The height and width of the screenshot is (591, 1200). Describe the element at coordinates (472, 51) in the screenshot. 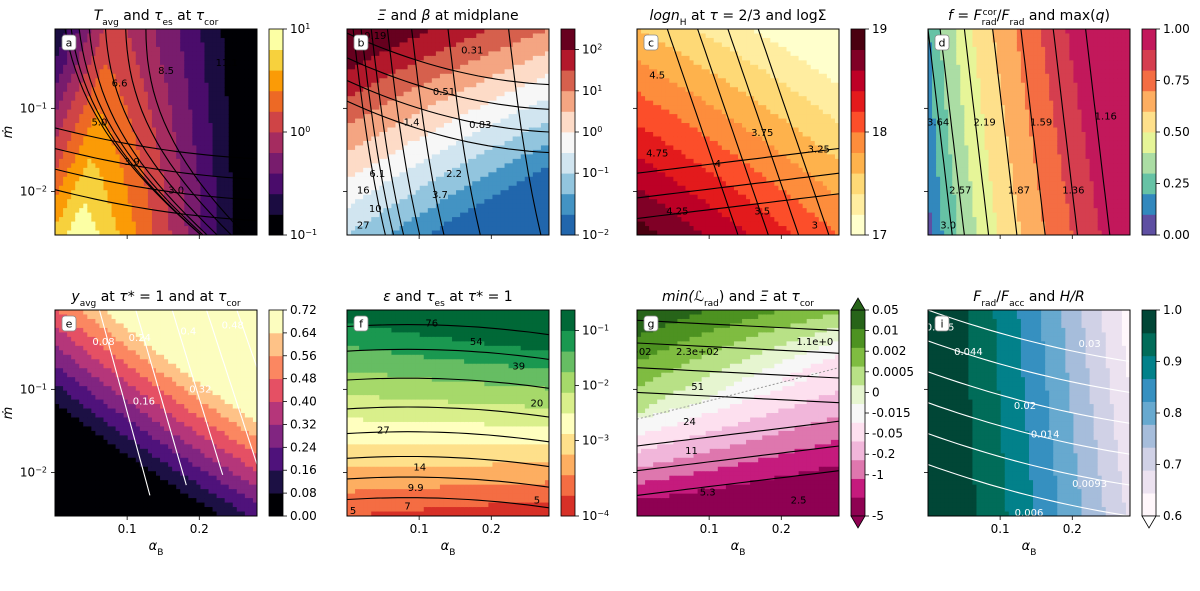

I see `contour-label: 0.31` at that location.